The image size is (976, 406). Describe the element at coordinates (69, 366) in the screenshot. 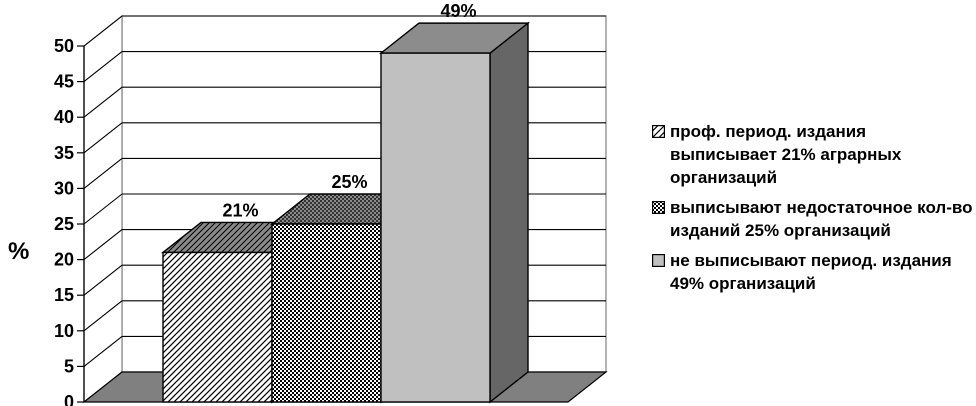

I see `y-tick-label: 5` at that location.